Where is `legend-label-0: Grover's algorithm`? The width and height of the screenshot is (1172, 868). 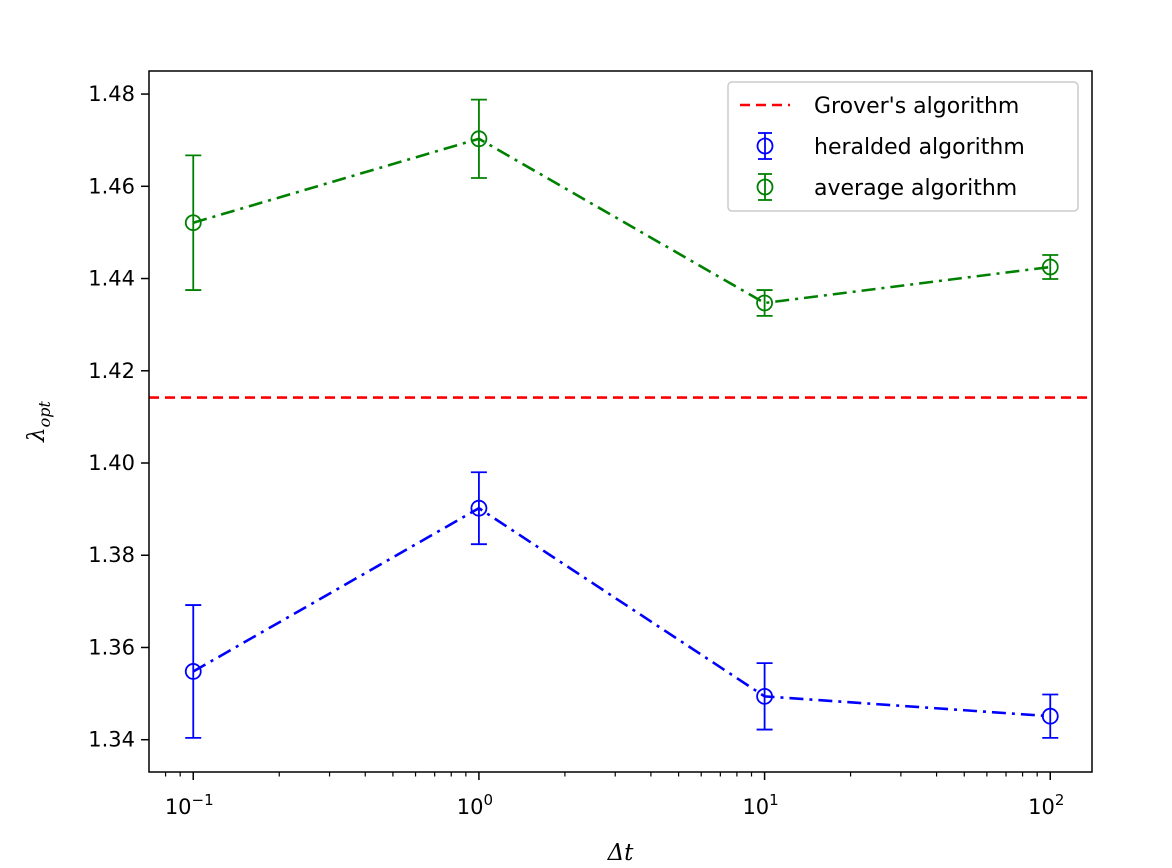 legend-label-0: Grover's algorithm is located at coordinates (916, 106).